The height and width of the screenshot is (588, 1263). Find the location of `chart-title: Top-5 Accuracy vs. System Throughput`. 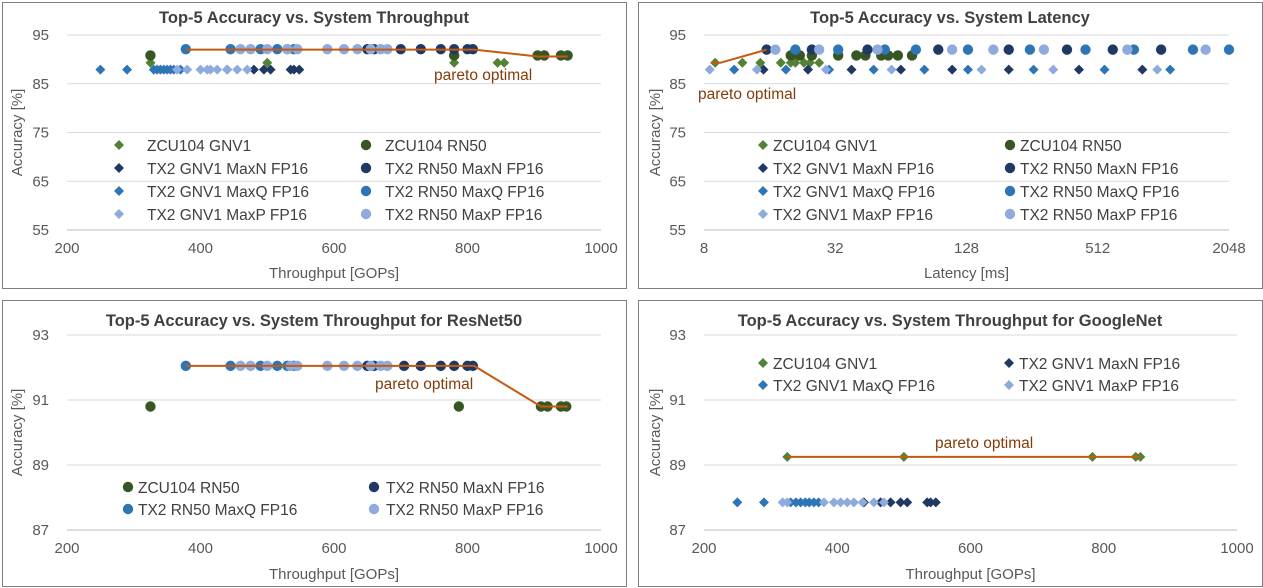

chart-title: Top-5 Accuracy vs. System Throughput is located at coordinates (314, 18).